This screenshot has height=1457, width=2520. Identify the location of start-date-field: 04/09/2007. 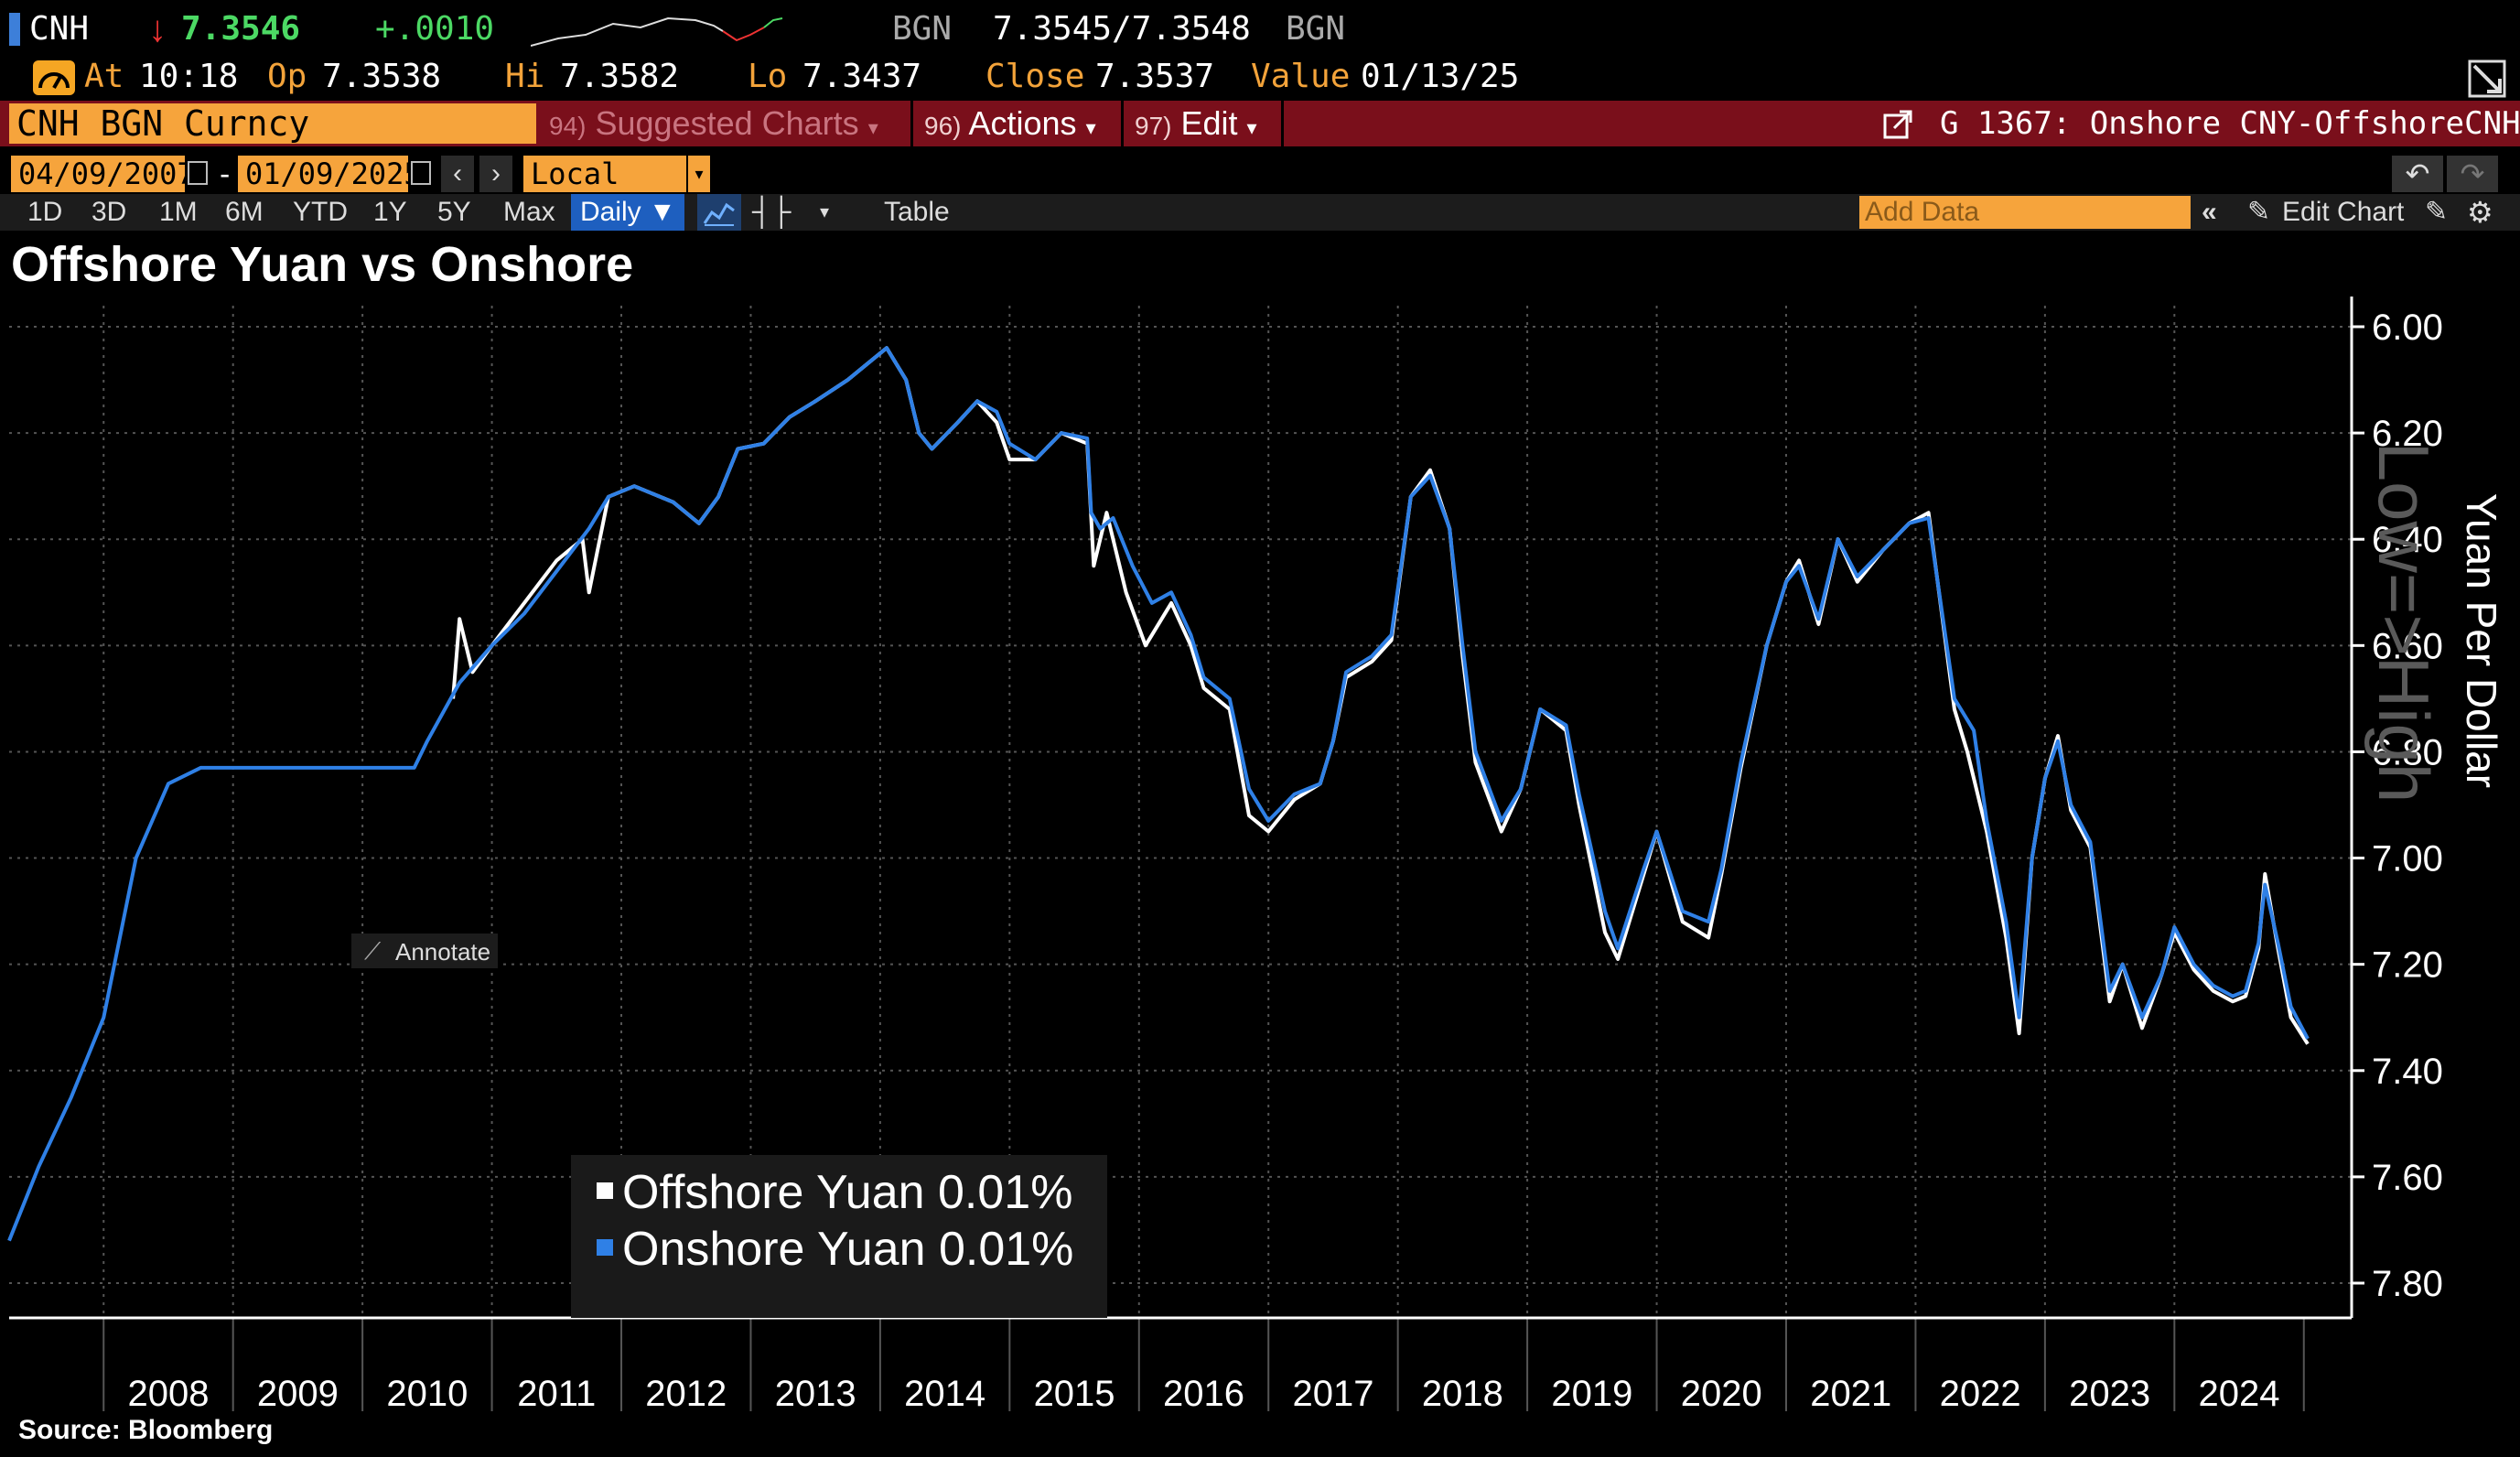
(103, 174).